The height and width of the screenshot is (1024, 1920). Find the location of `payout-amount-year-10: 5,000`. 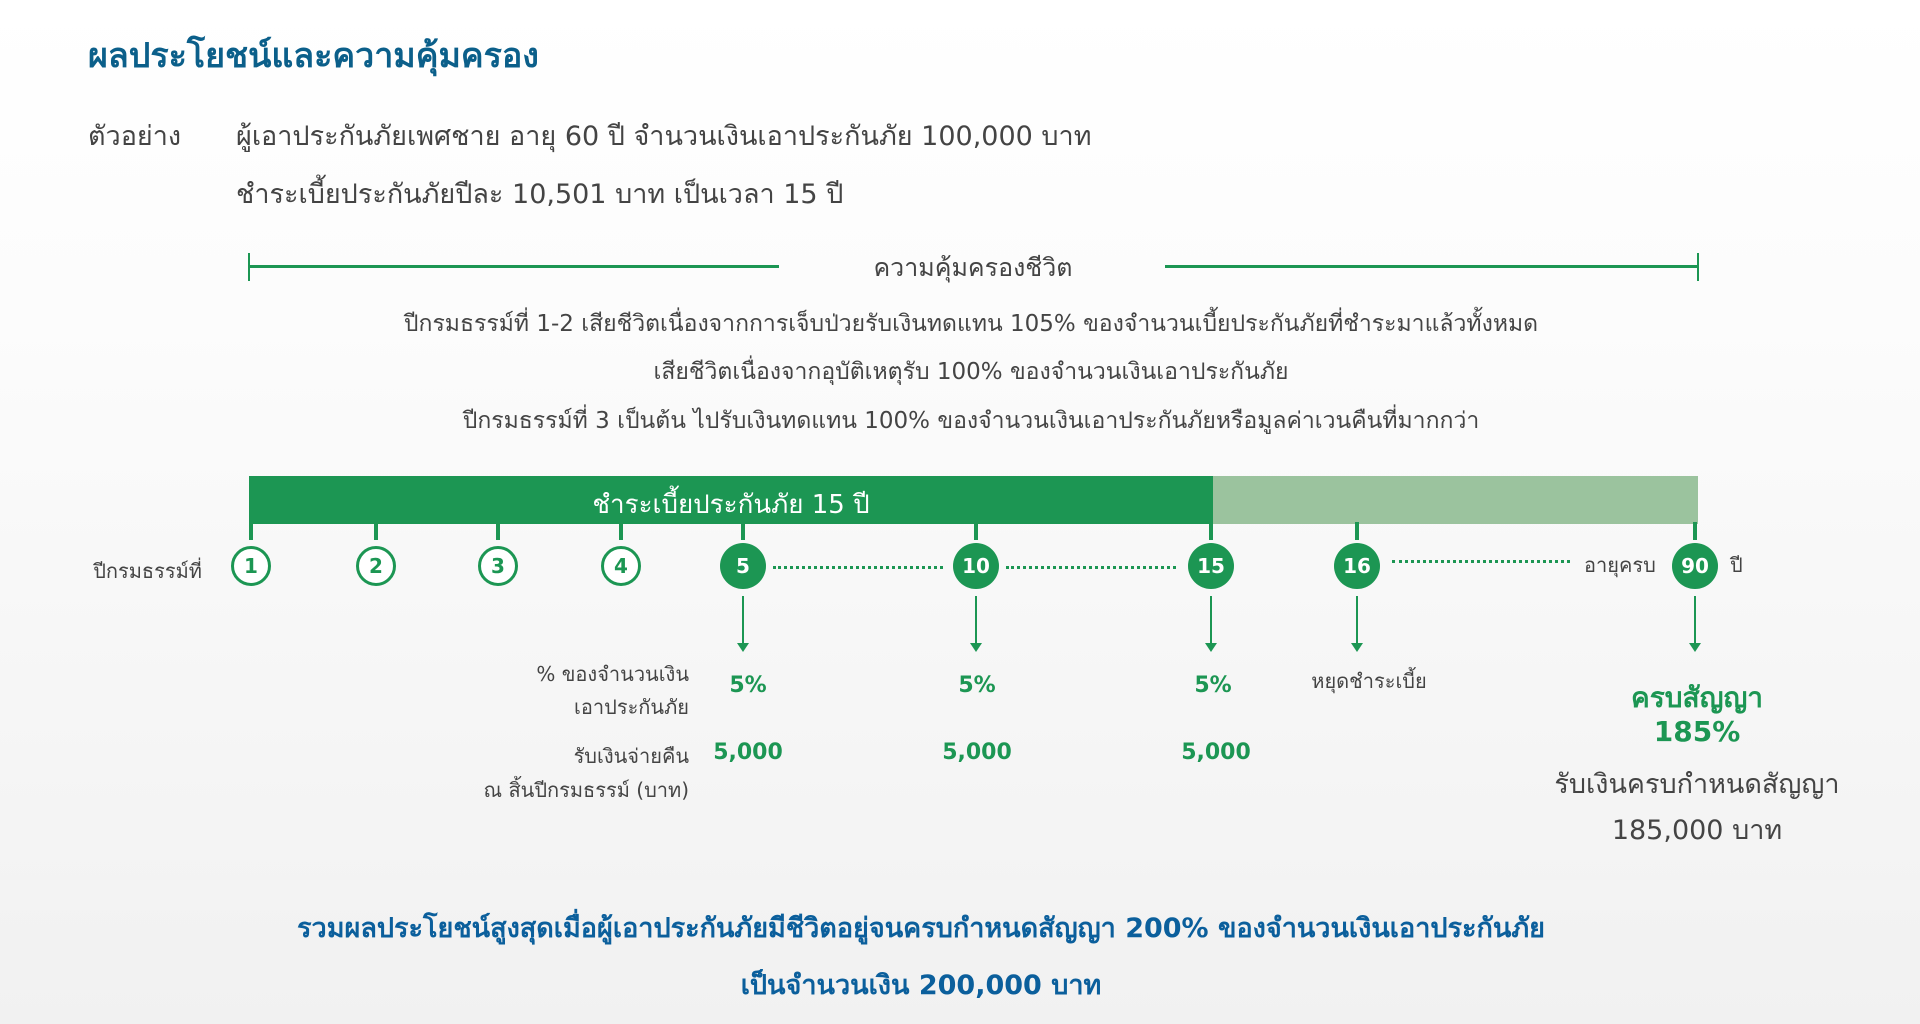

payout-amount-year-10: 5,000 is located at coordinates (977, 752).